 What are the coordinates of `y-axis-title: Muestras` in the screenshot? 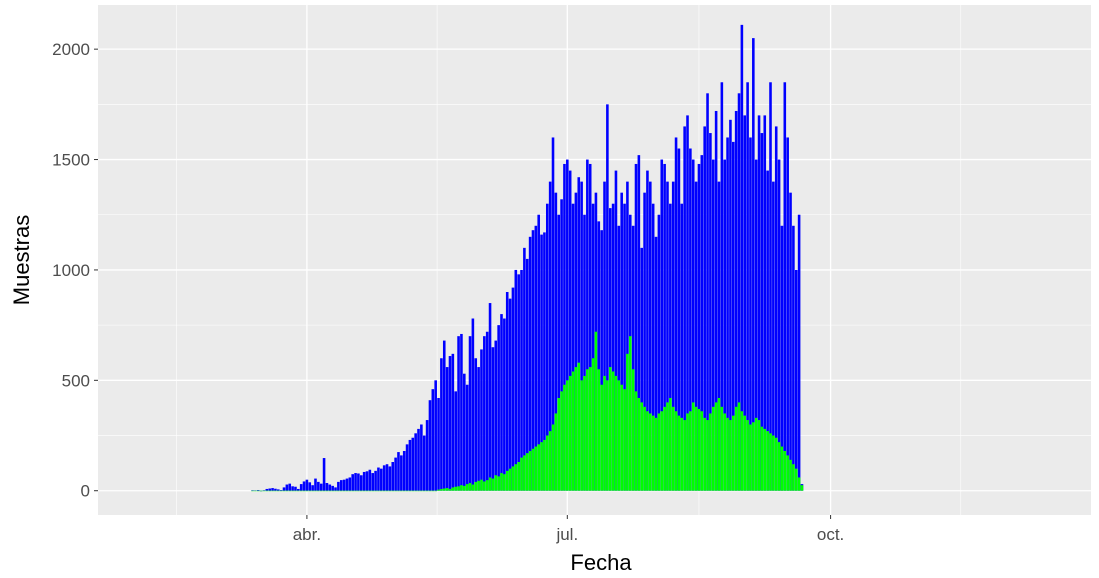 It's located at (21, 260).